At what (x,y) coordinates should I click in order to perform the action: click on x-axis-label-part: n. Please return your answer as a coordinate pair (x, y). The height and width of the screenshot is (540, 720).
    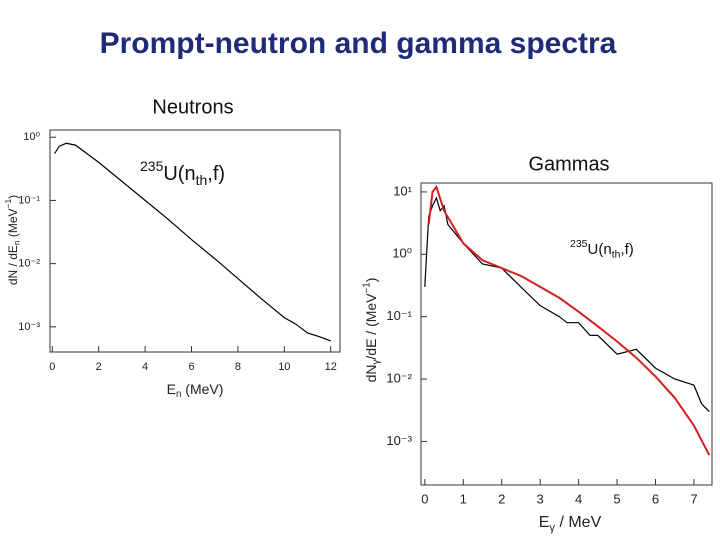
    Looking at the image, I should click on (178, 394).